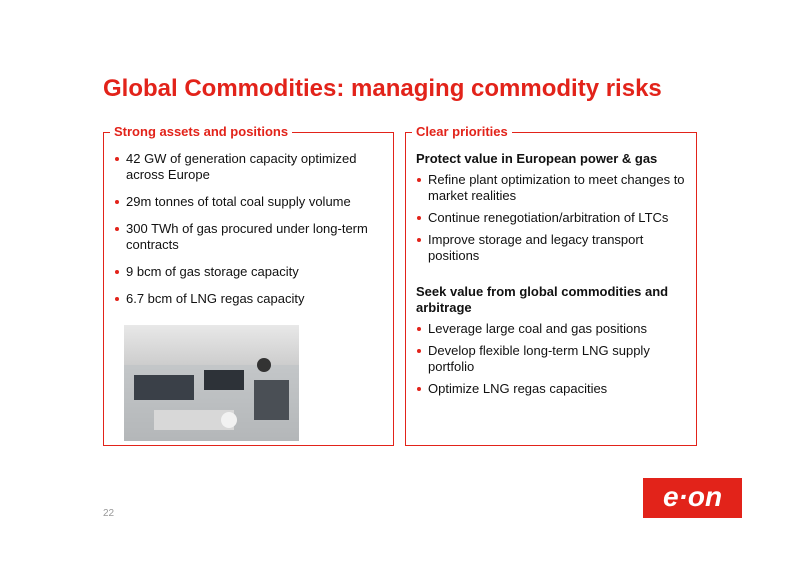 The height and width of the screenshot is (565, 800). Describe the element at coordinates (246, 299) in the screenshot. I see `bullet: 6.7 bcm of LNG regas capacity` at that location.